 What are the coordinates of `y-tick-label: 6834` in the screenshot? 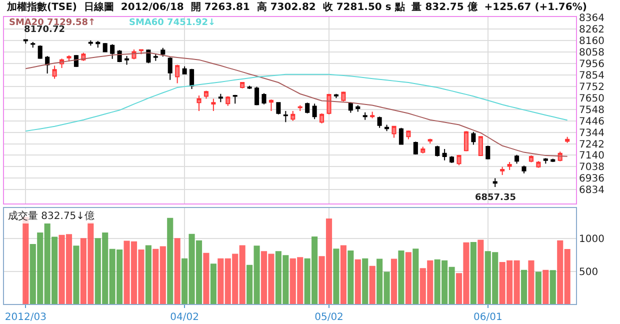 It's located at (591, 190).